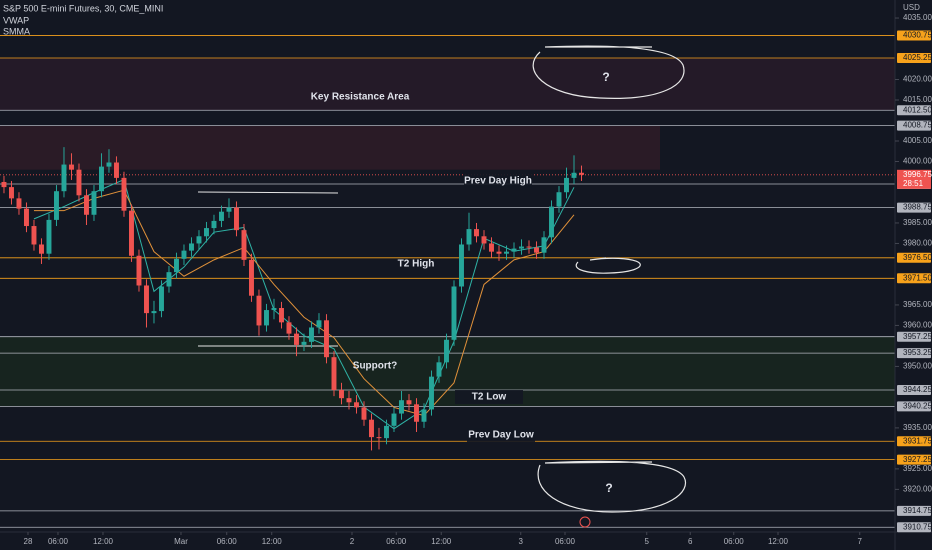 Image resolution: width=932 pixels, height=550 pixels. What do you see at coordinates (911, 7) in the screenshot?
I see `currency: USD` at bounding box center [911, 7].